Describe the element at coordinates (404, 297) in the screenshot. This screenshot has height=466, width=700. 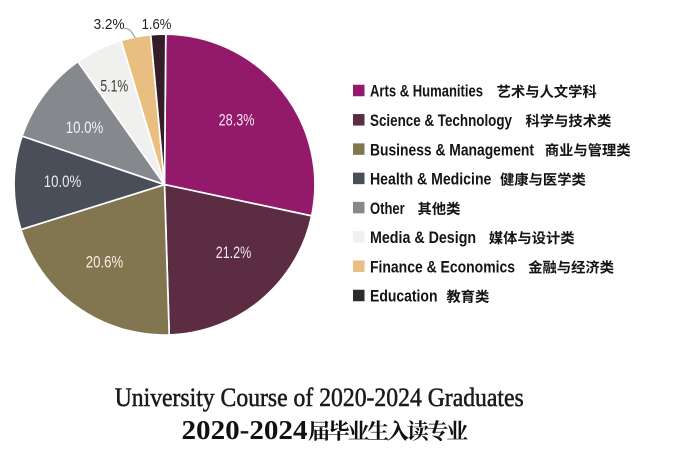
I see `svg-text: Education` at that location.